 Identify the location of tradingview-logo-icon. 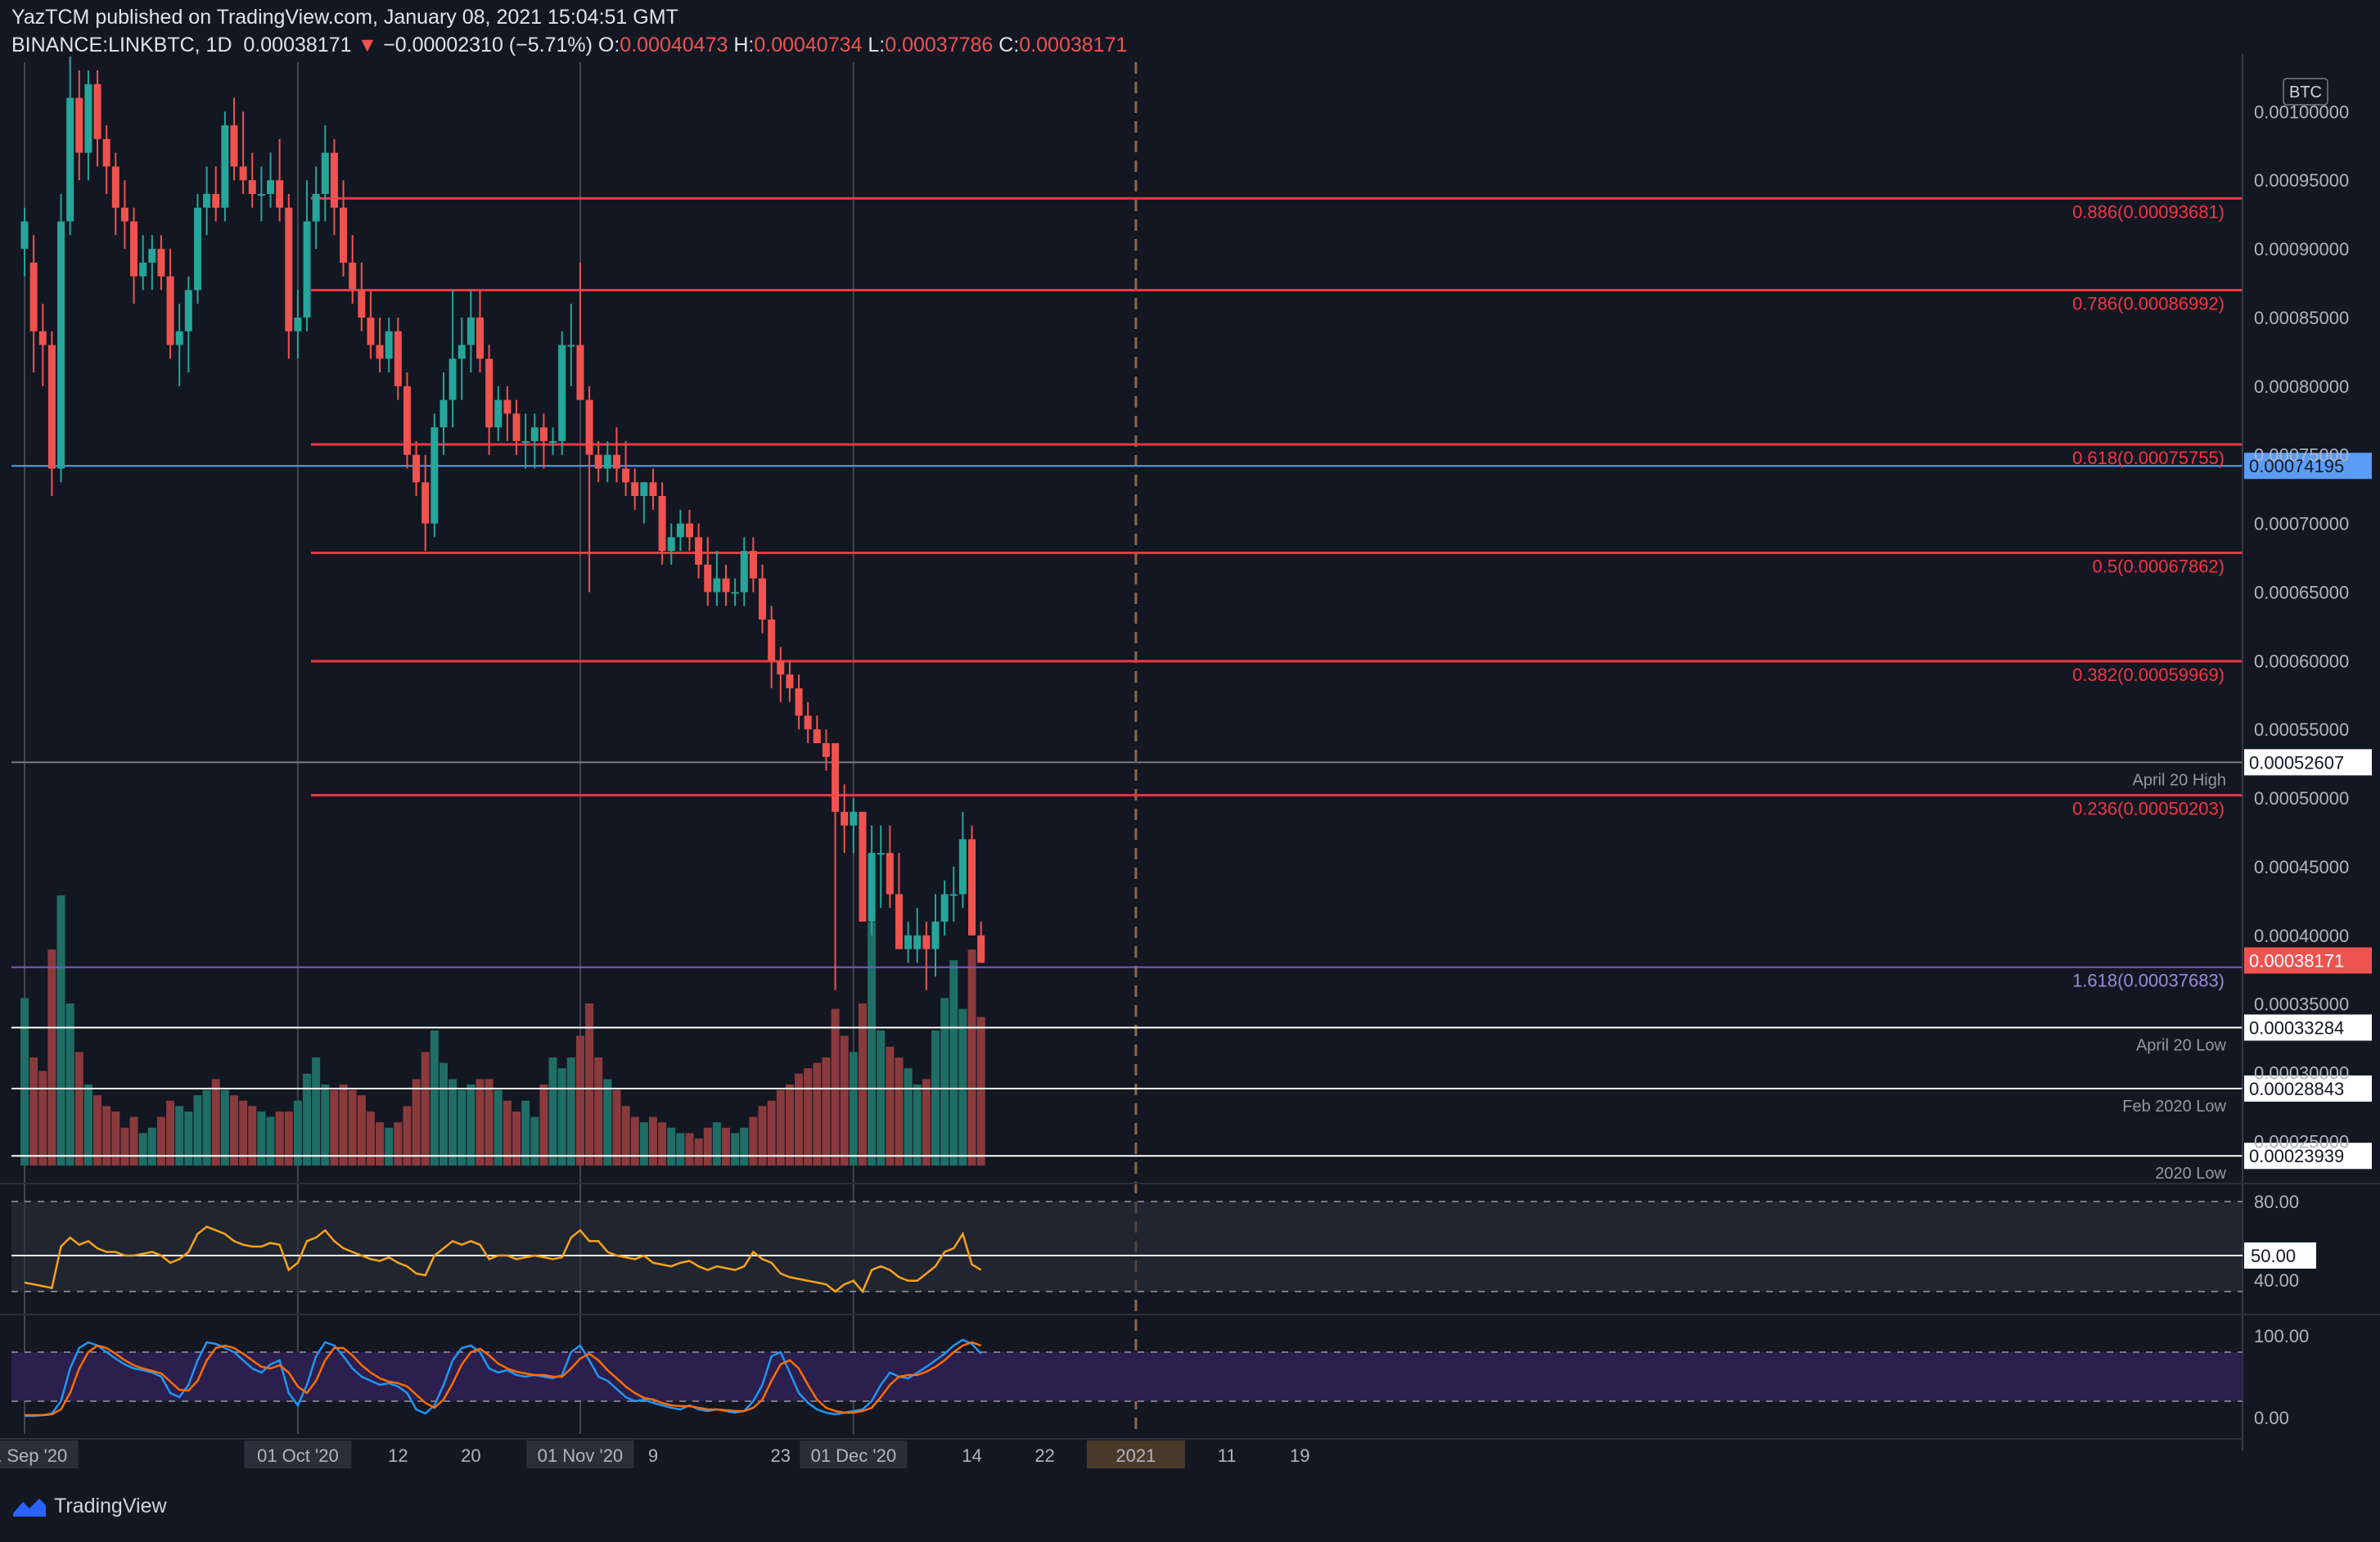
(30, 1508).